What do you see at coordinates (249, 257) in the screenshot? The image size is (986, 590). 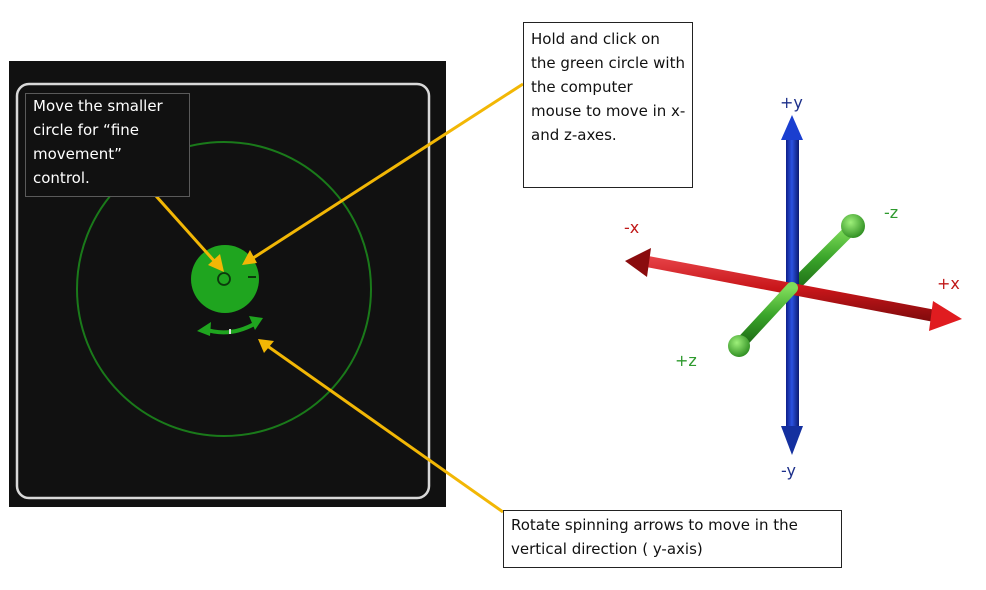 I see `pointer-hold-click-head` at bounding box center [249, 257].